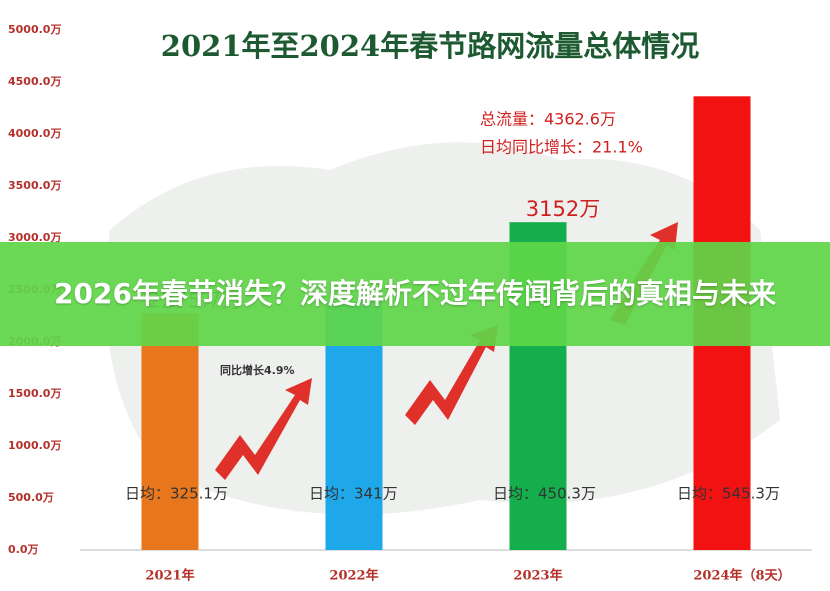 The image size is (830, 591). I want to click on banner-title: 2026年春节消失？深度解析不过年传闻背后的真相与未来, so click(415, 293).